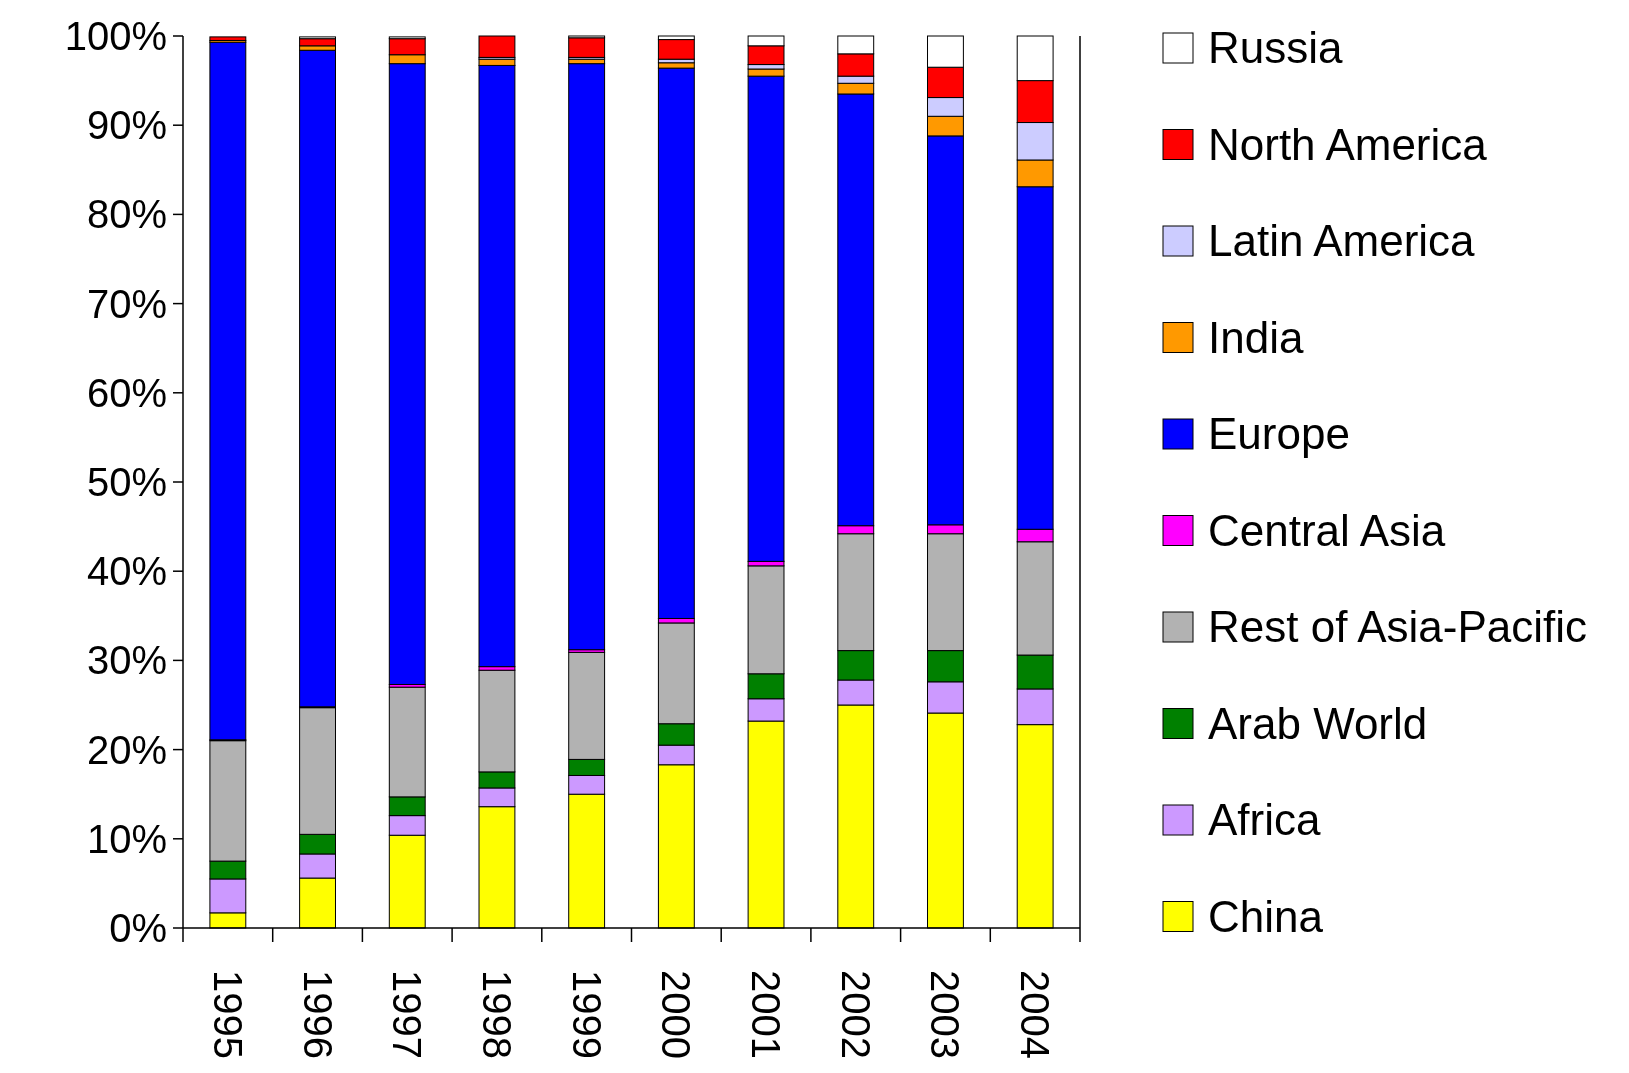 This screenshot has width=1629, height=1073. I want to click on legend-label: Latin America, so click(1342, 241).